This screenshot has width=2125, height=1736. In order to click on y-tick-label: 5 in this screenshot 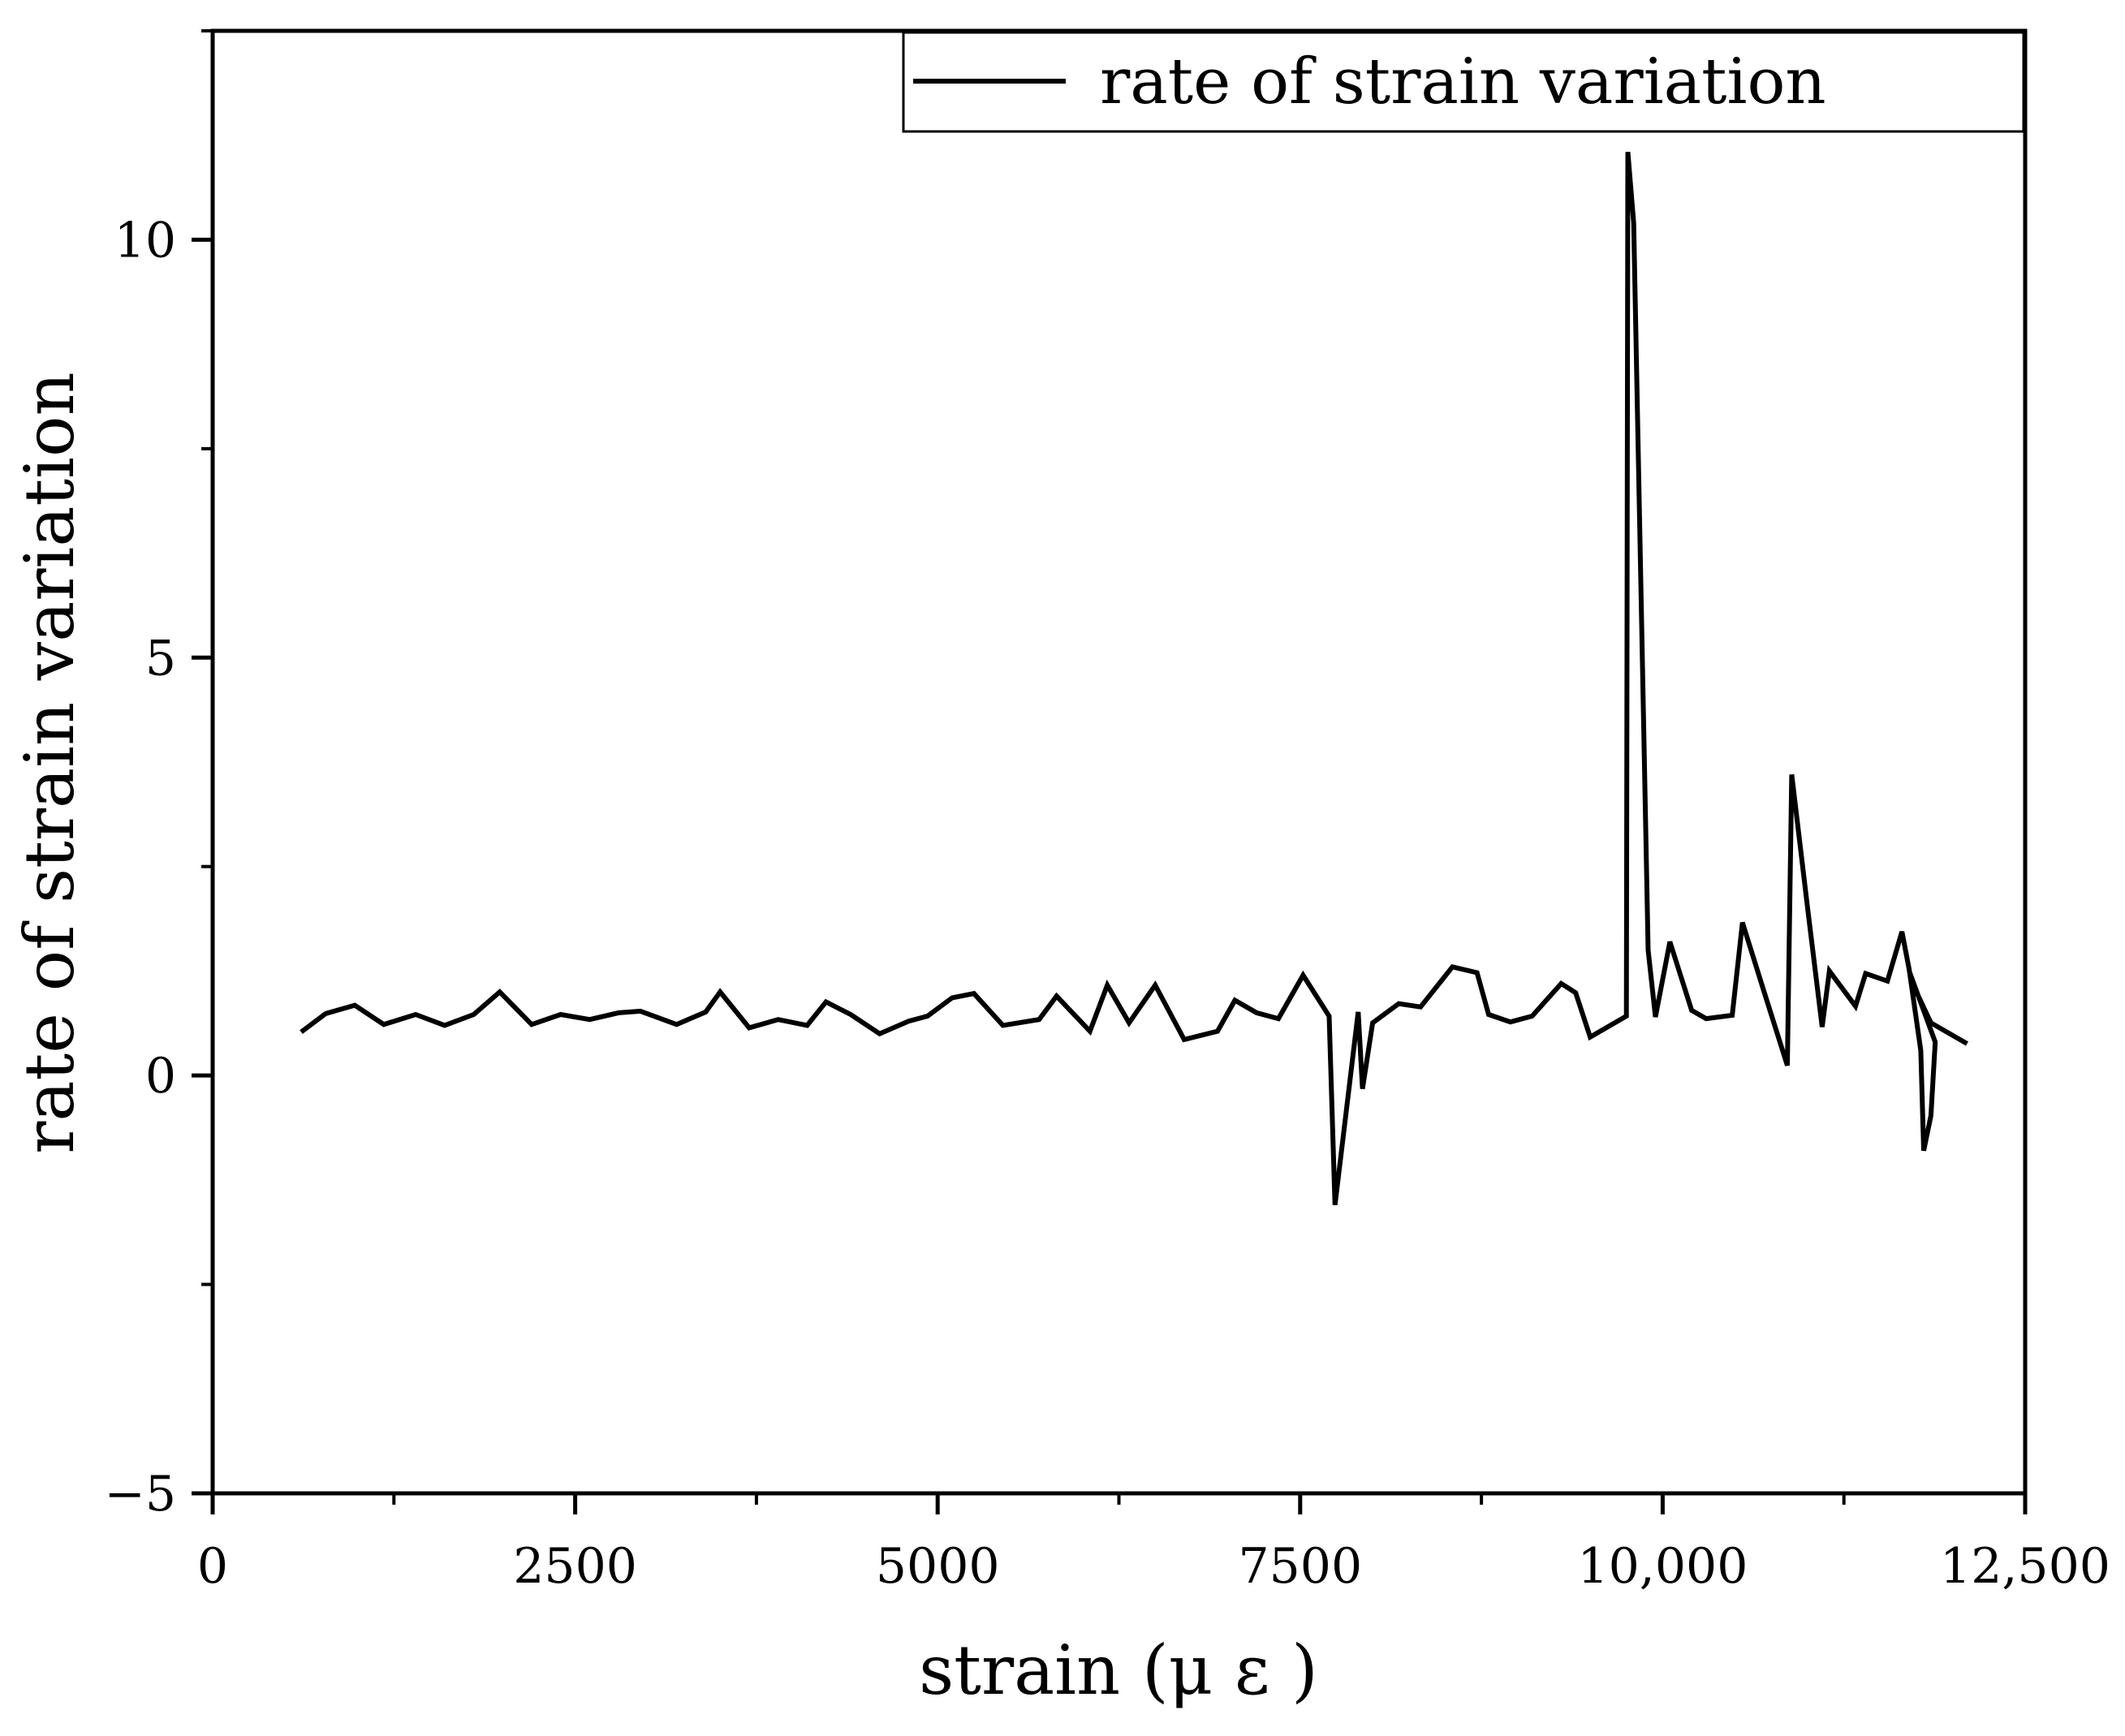, I will do `click(160, 658)`.